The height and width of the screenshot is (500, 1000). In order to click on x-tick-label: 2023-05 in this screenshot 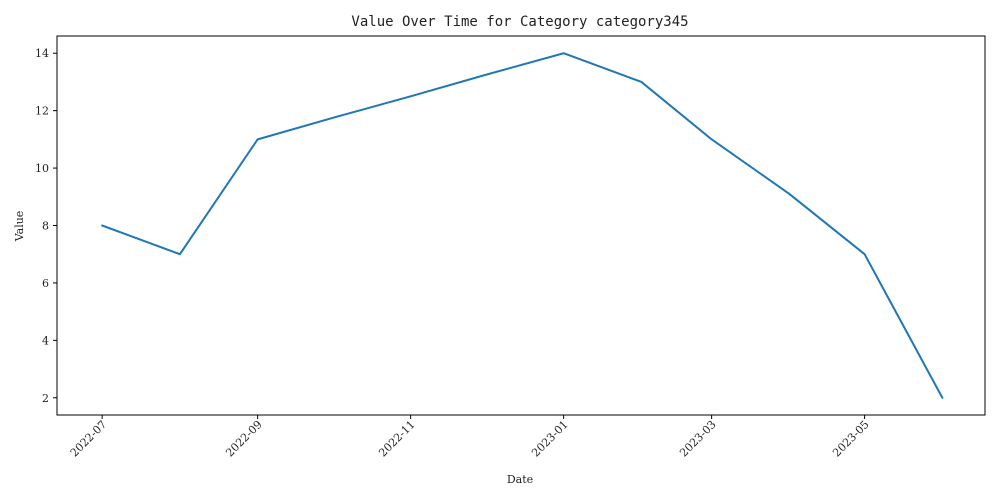, I will do `click(851, 439)`.